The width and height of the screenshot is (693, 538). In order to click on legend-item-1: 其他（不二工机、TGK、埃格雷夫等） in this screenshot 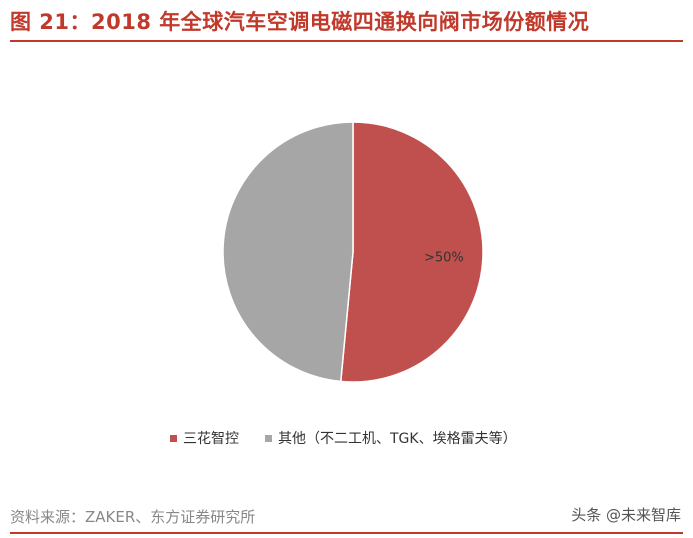, I will do `click(391, 438)`.